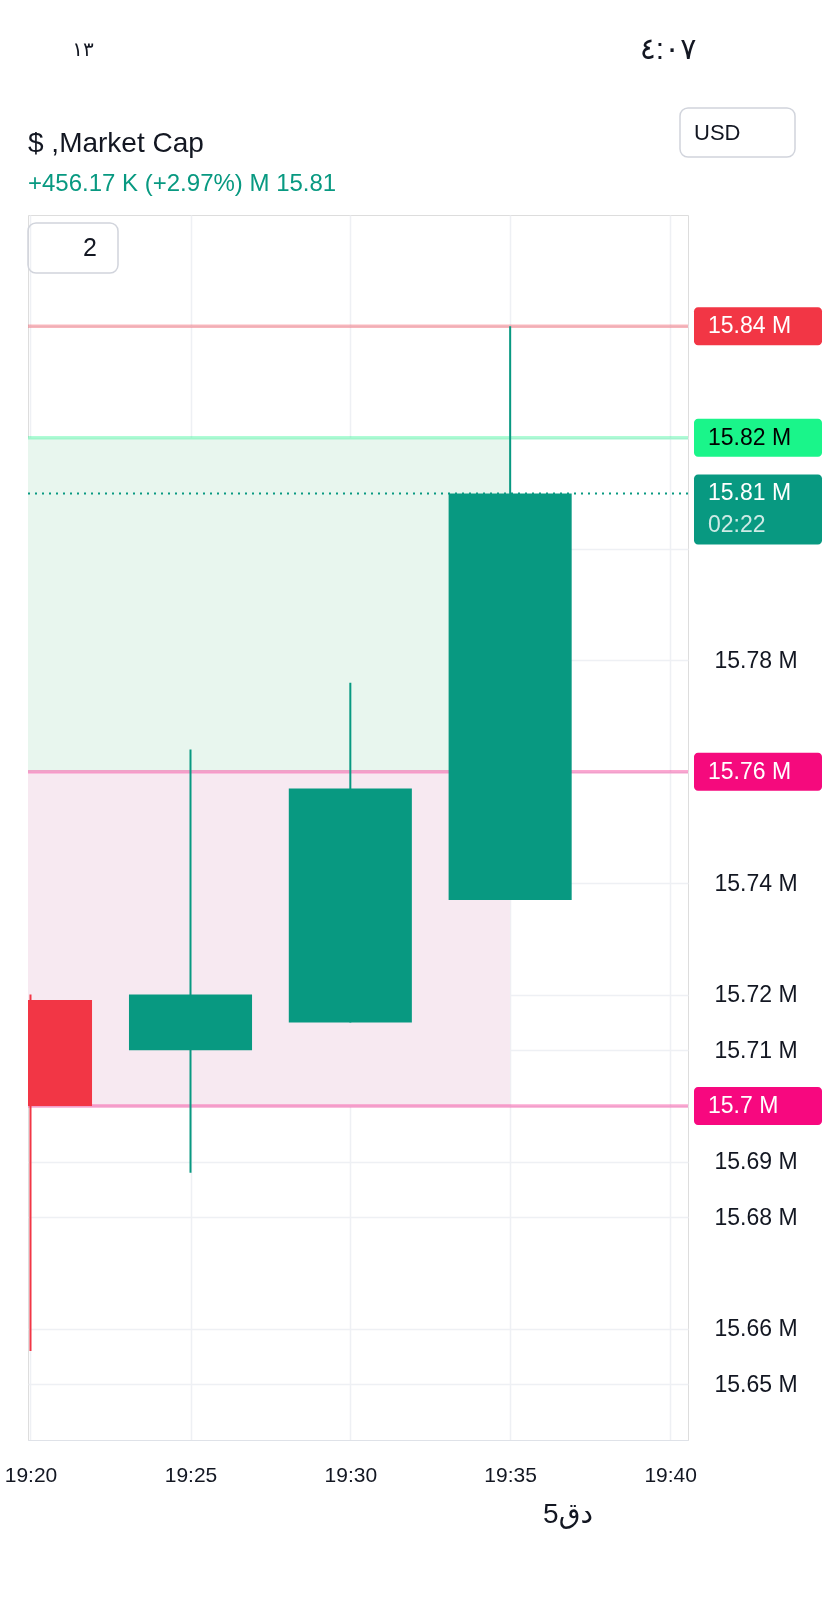  Describe the element at coordinates (750, 508) in the screenshot. I see `ref-line-label: 15.81 M 02:22` at that location.